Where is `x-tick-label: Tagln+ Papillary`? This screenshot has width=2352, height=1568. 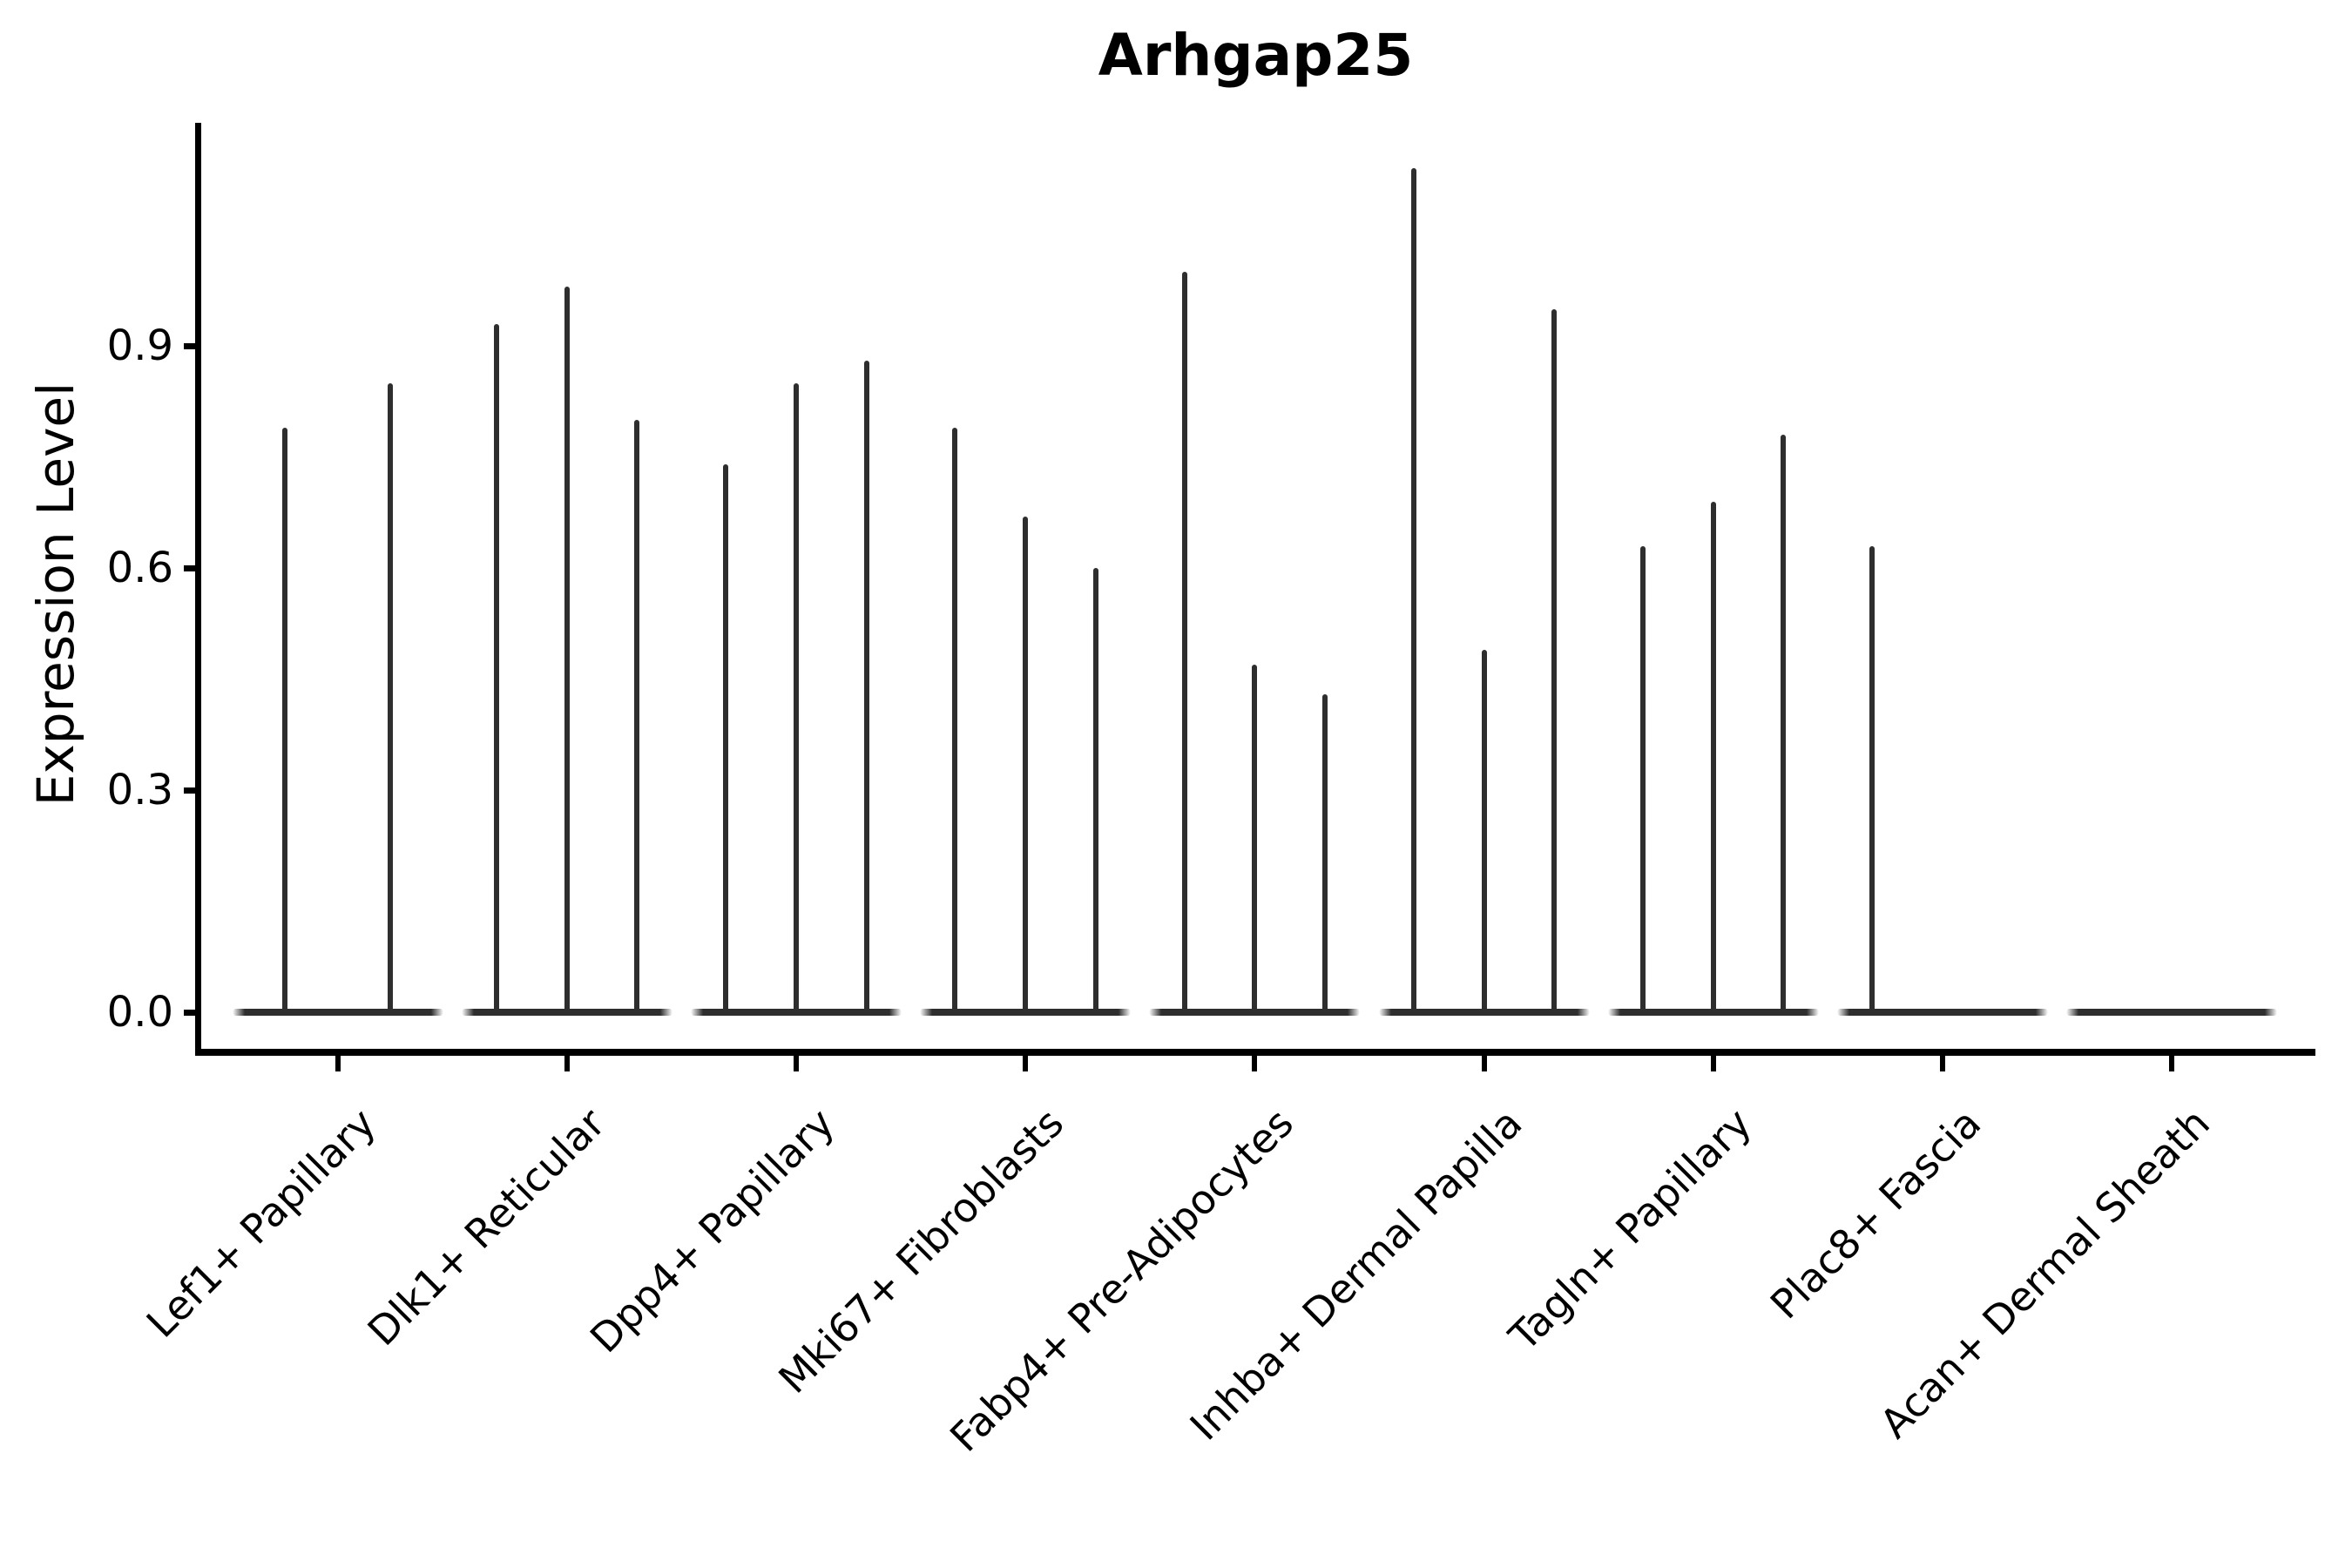
x-tick-label: Tagln+ Papillary is located at coordinates (1630, 1230).